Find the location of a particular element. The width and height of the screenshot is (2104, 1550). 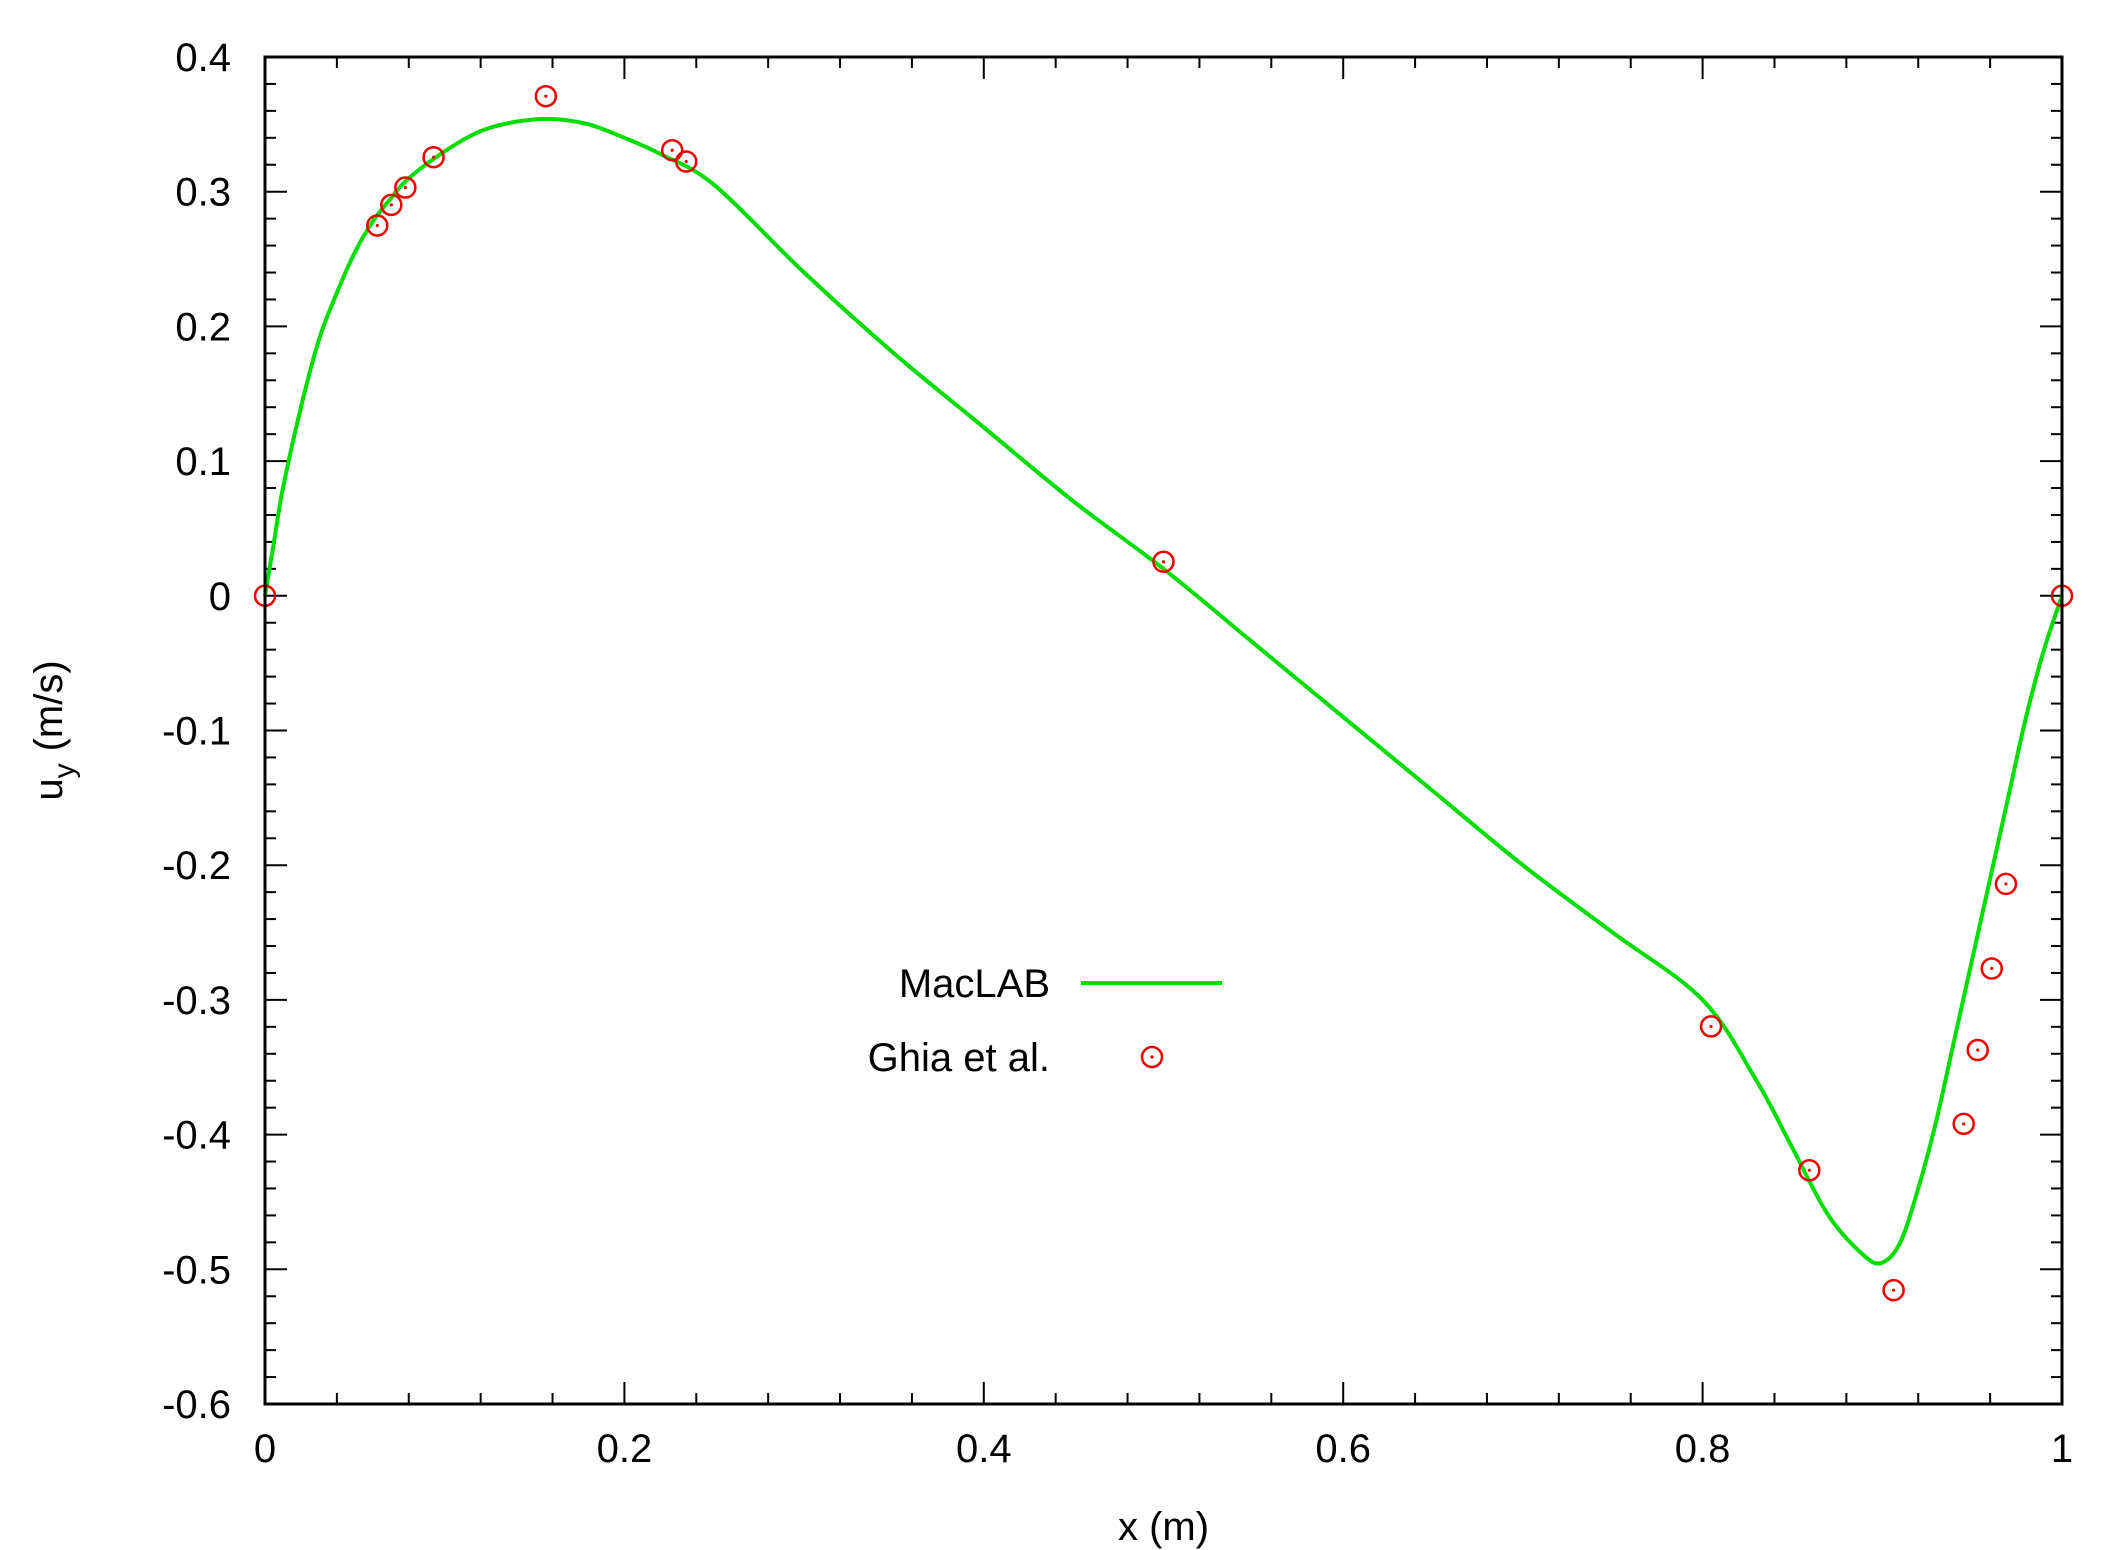

y-tick-label: -0.6 is located at coordinates (196, 1405).